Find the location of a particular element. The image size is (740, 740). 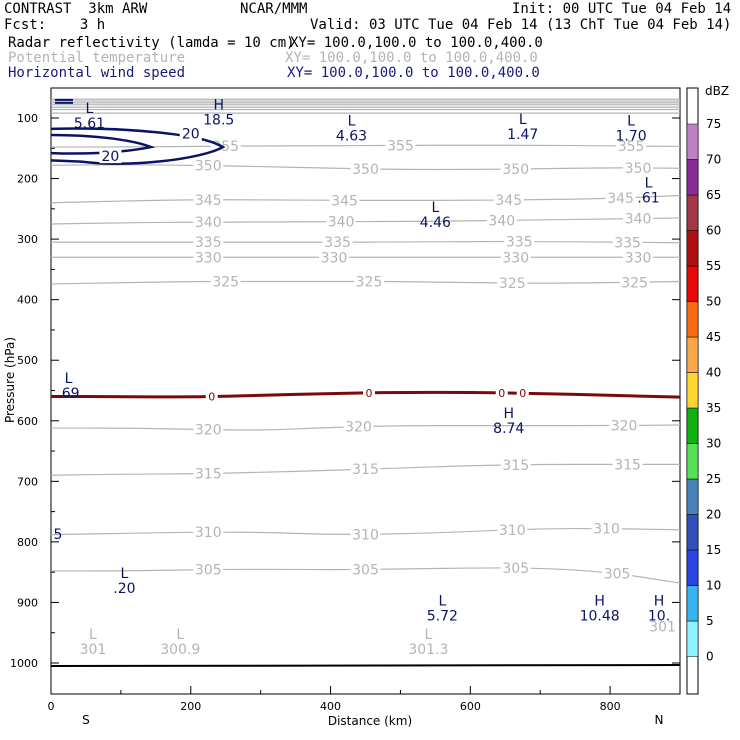

x-tick-label: 0 is located at coordinates (51, 706).